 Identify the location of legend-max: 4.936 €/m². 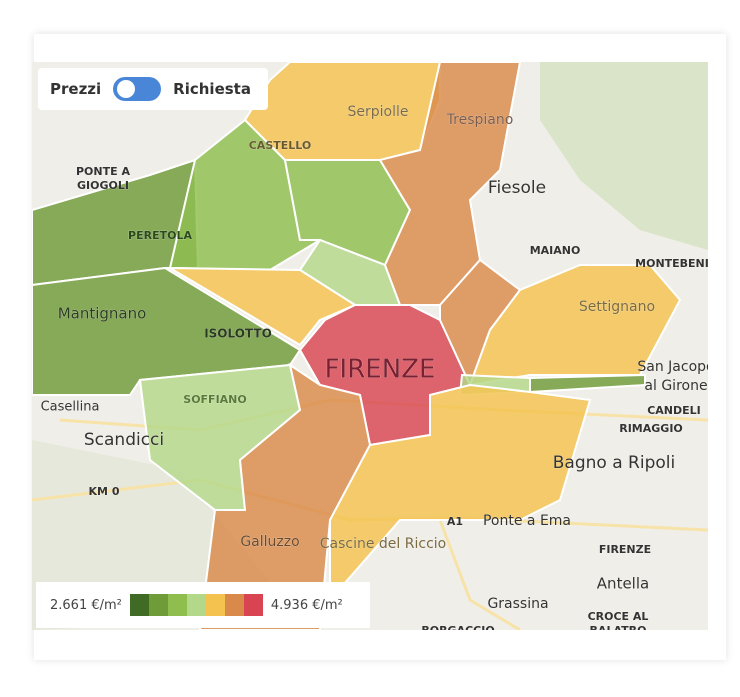
(306, 605).